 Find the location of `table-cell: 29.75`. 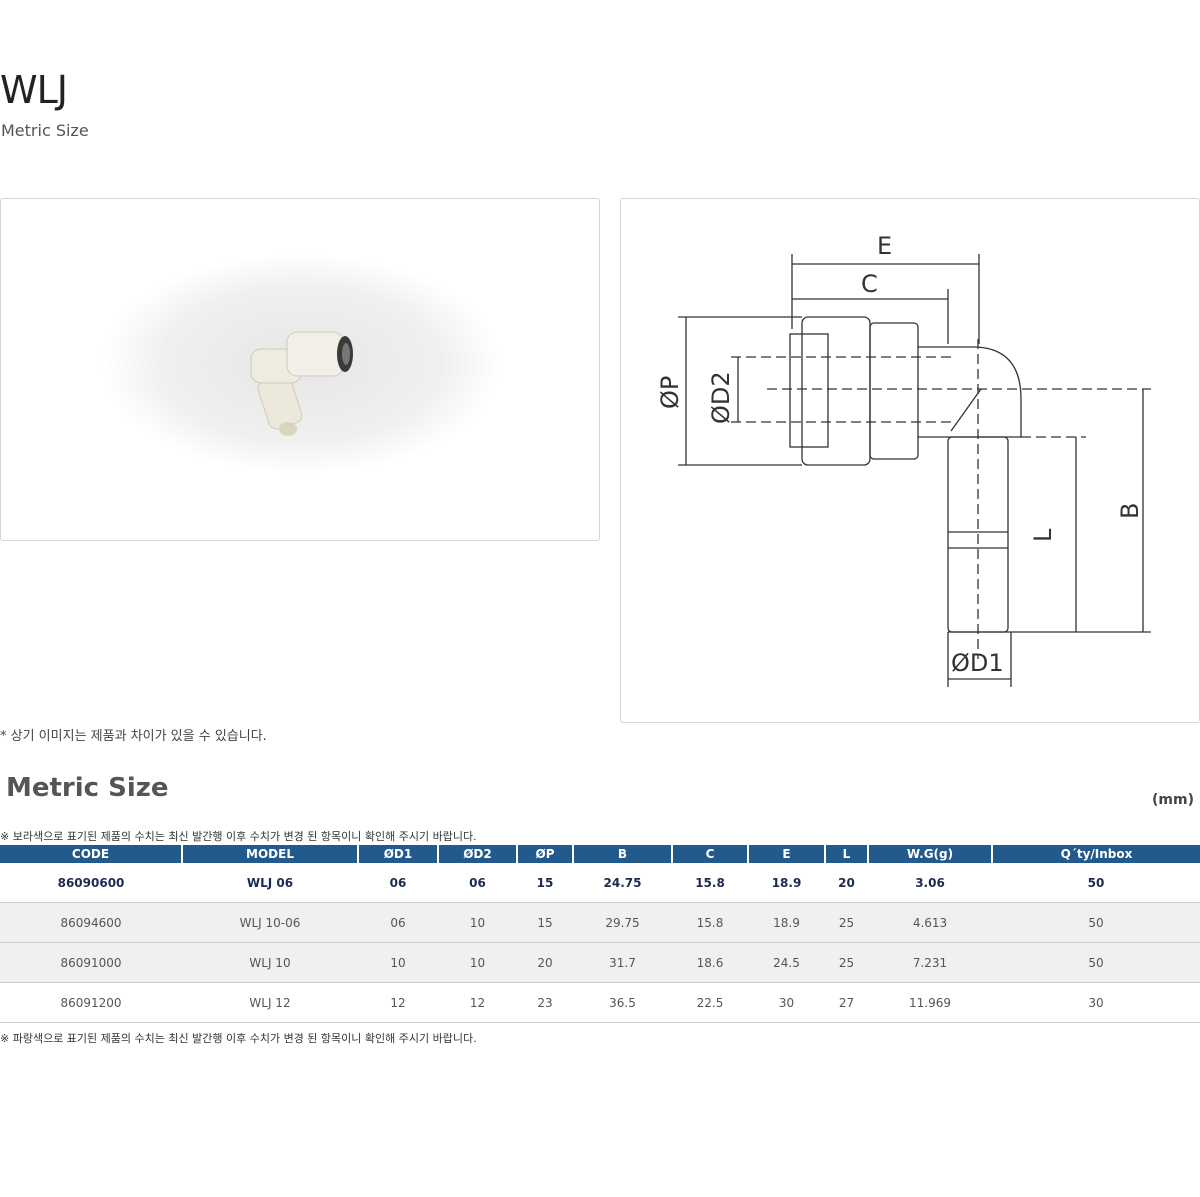

table-cell: 29.75 is located at coordinates (622, 922).